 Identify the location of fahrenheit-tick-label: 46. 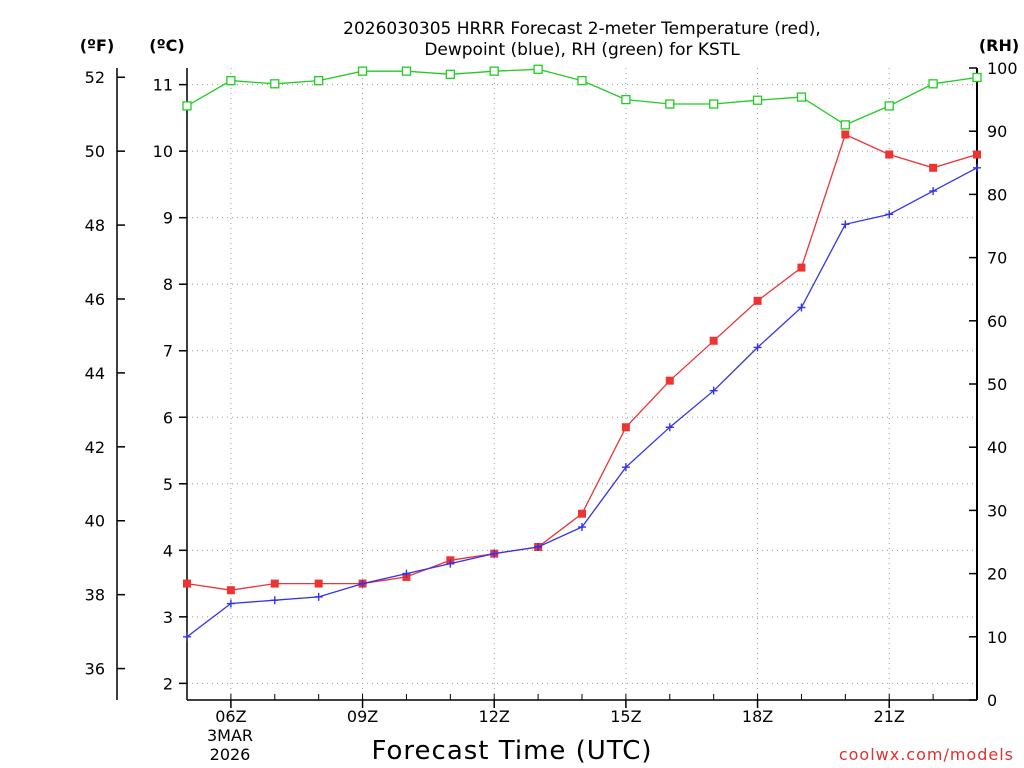
(95, 299).